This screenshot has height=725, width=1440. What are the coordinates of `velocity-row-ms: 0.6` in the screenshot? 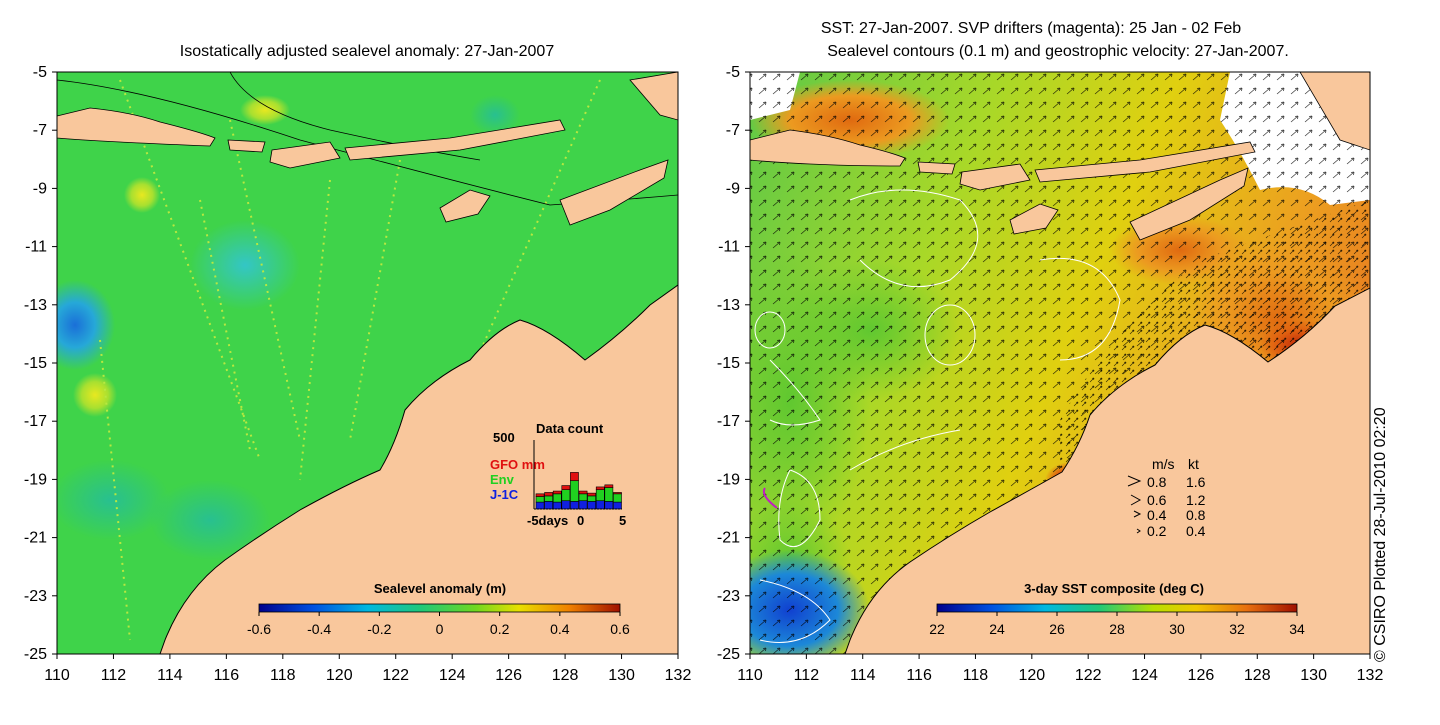 It's located at (1157, 500).